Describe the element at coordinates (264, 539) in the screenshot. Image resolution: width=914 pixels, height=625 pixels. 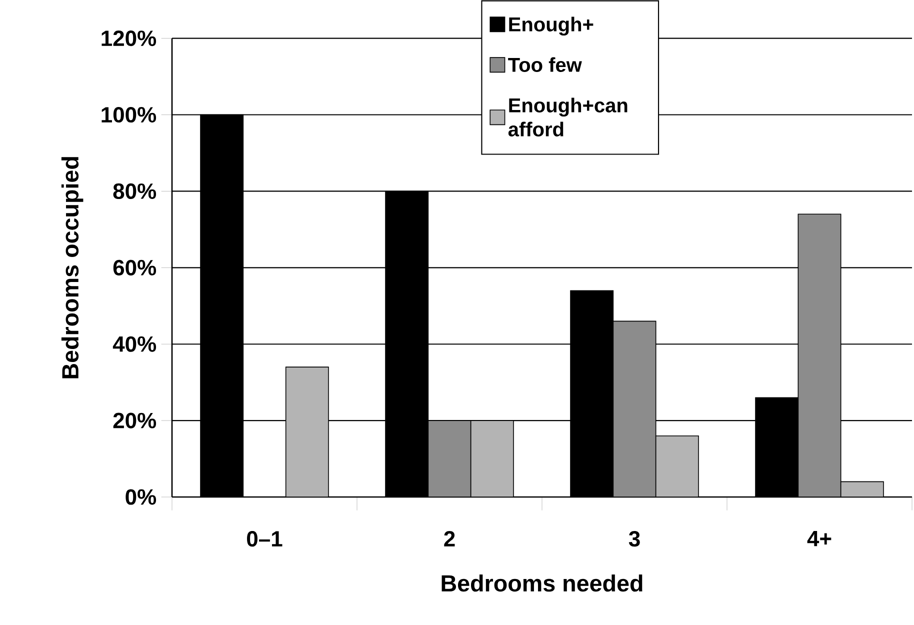
I see `x-tick-label: 0–1` at that location.